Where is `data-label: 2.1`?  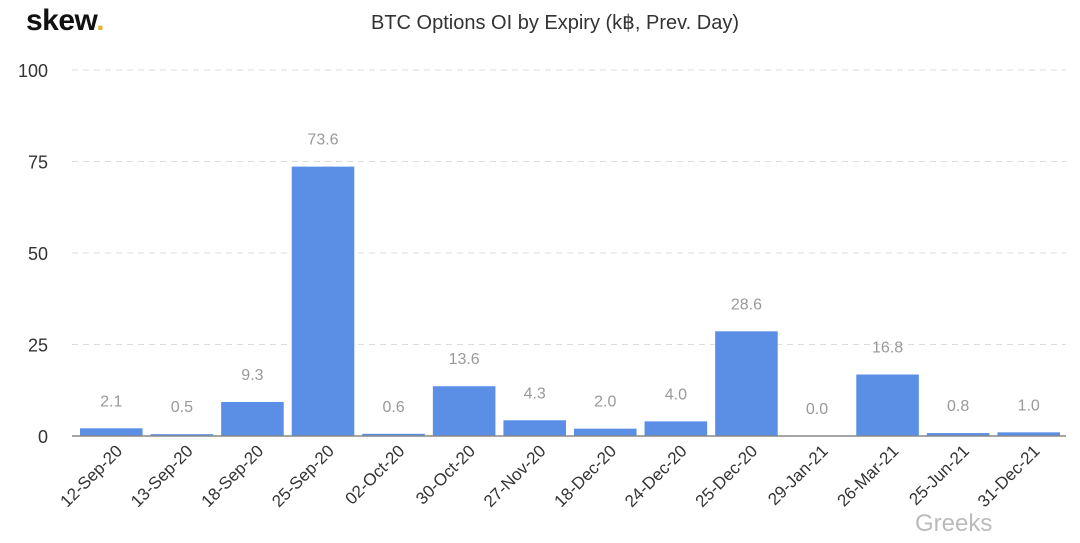 data-label: 2.1 is located at coordinates (111, 401).